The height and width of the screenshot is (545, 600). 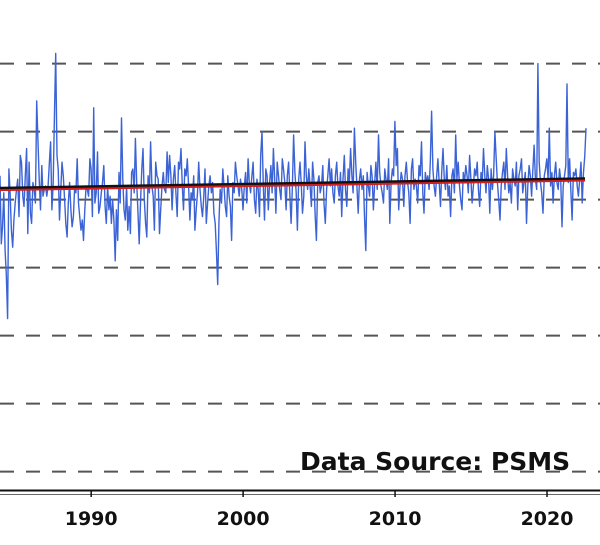 I want to click on data-source-label: Data Source: PSMS, so click(x=435, y=461).